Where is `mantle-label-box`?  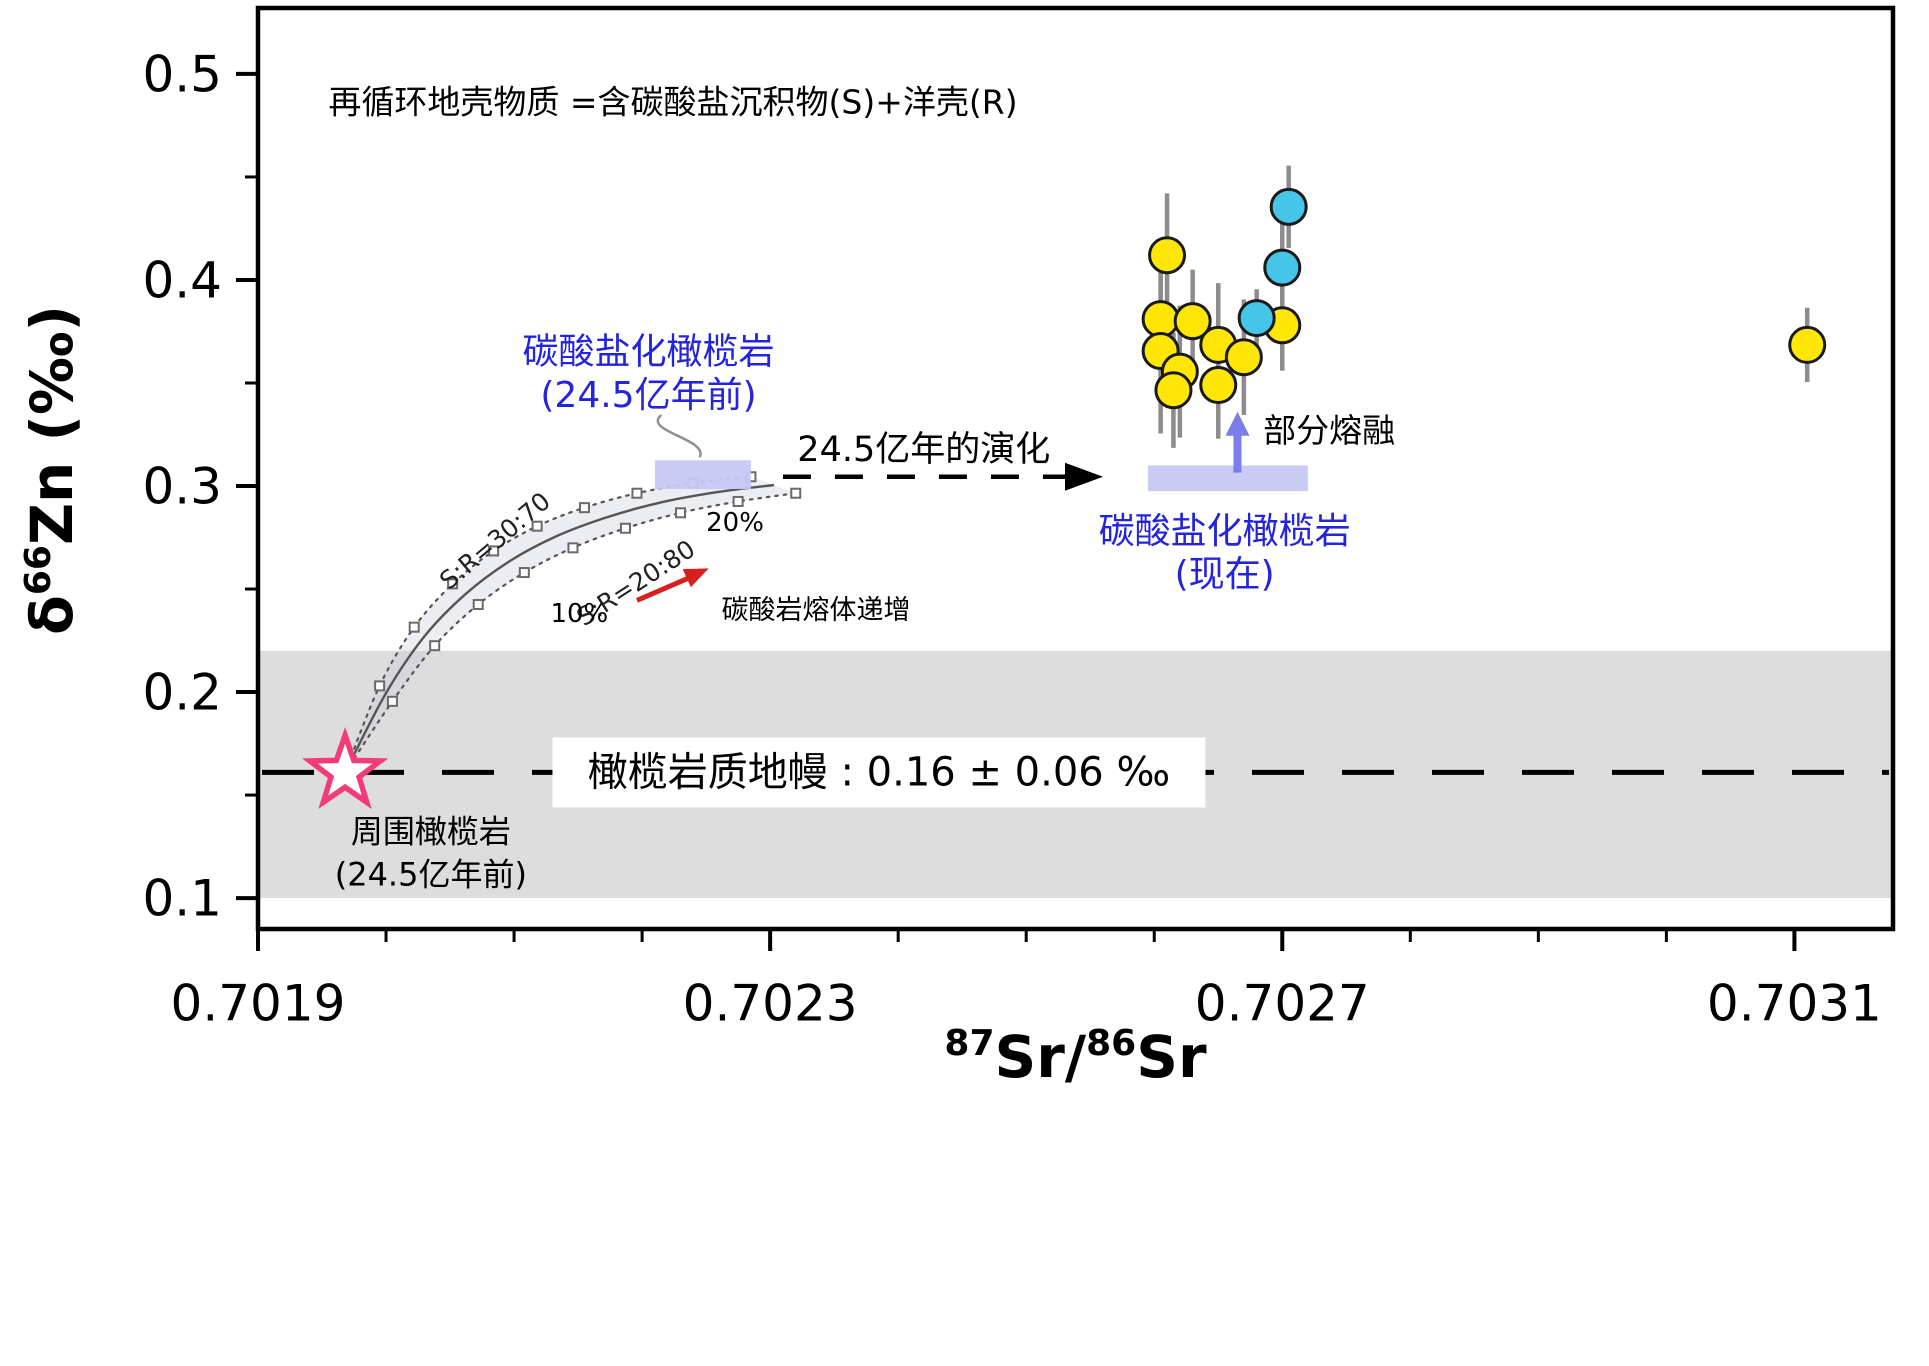
mantle-label-box is located at coordinates (879, 772).